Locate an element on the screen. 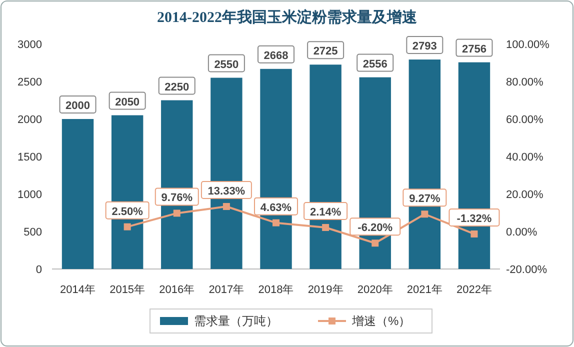 This screenshot has height=347, width=574. x-tick-label: 2020年 is located at coordinates (375, 290).